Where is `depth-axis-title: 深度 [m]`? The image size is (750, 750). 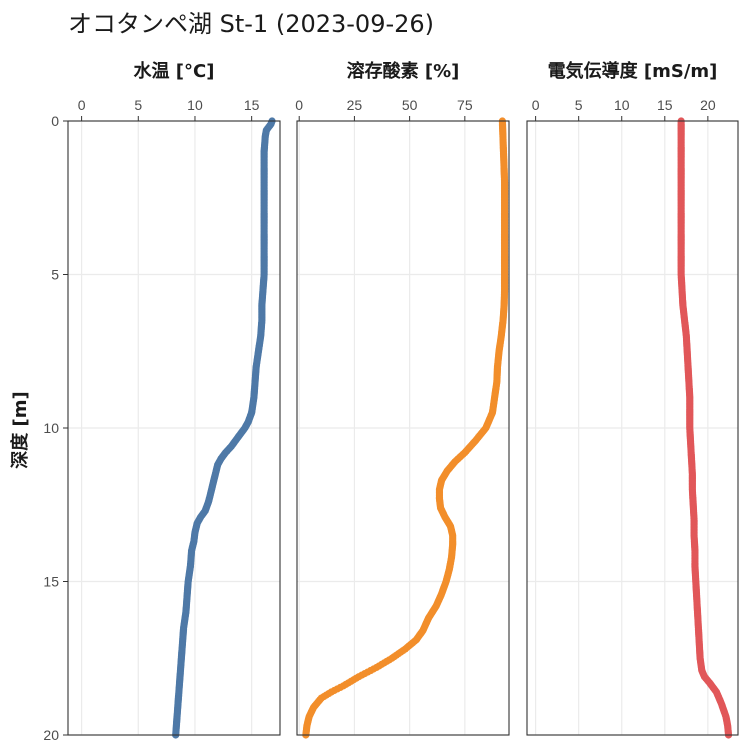 depth-axis-title: 深度 [m] is located at coordinates (20, 429).